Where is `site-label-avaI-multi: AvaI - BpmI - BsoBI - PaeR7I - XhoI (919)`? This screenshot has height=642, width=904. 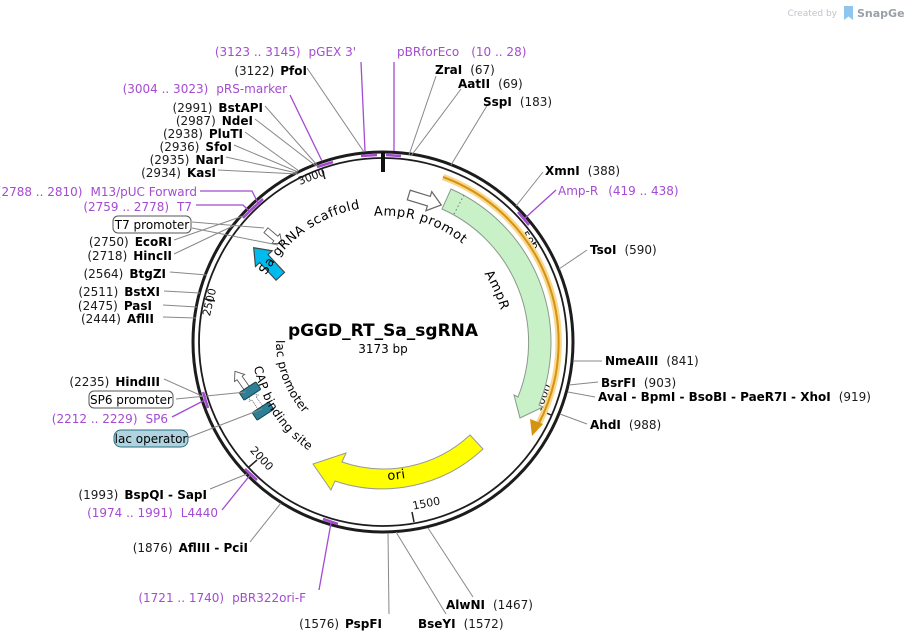 site-label-avaI-multi: AvaI - BpmI - BsoBI - PaeR7I - XhoI (919) is located at coordinates (734, 397).